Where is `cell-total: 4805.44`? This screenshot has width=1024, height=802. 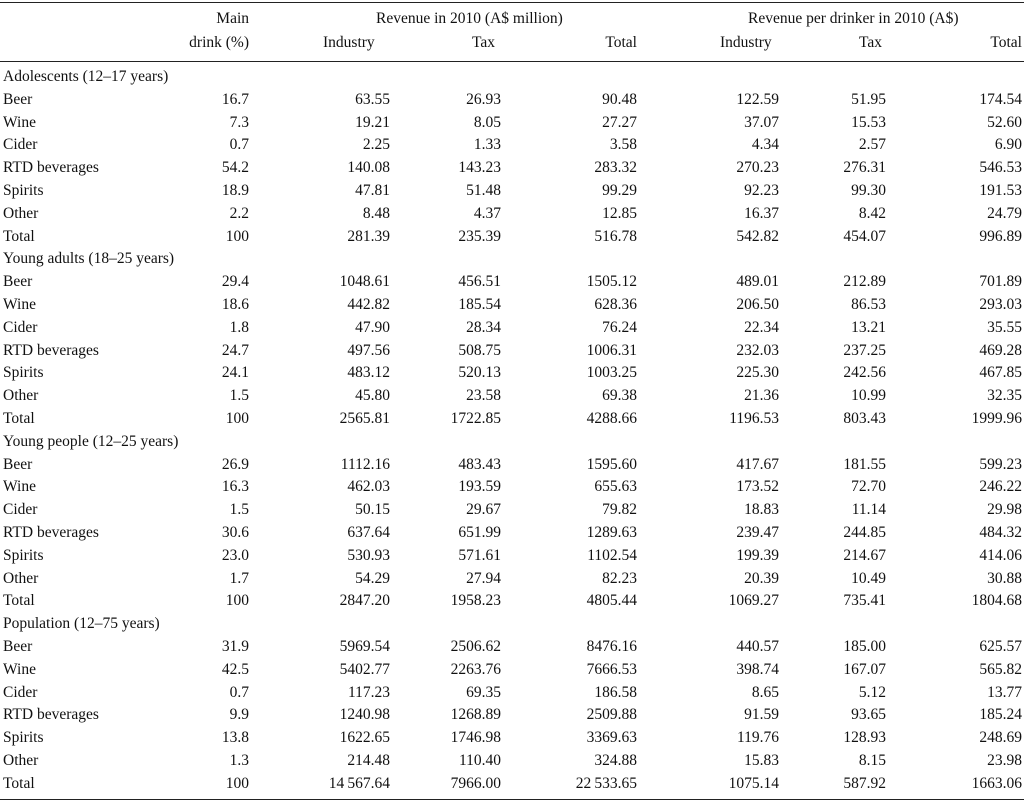
cell-total: 4805.44 is located at coordinates (611, 601).